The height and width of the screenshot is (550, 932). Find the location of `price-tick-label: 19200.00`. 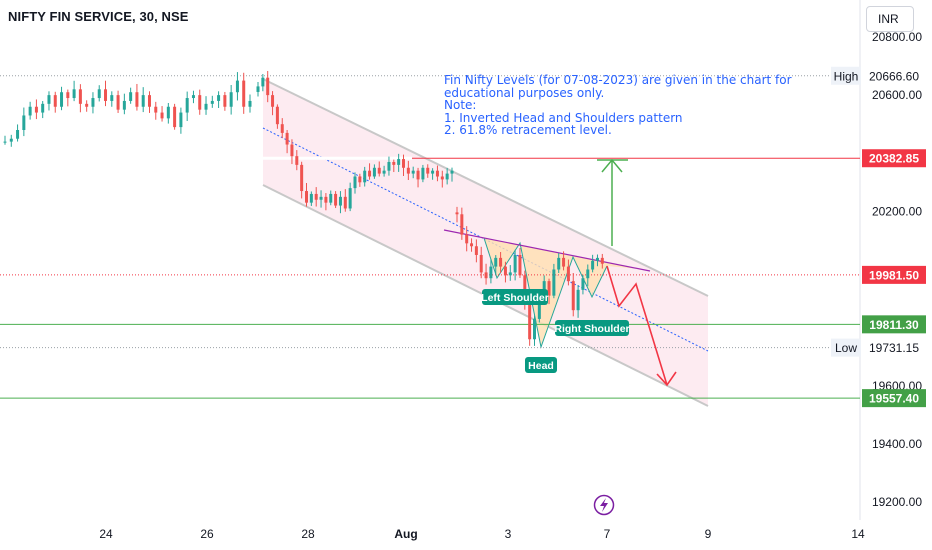

price-tick-label: 19200.00 is located at coordinates (897, 502).